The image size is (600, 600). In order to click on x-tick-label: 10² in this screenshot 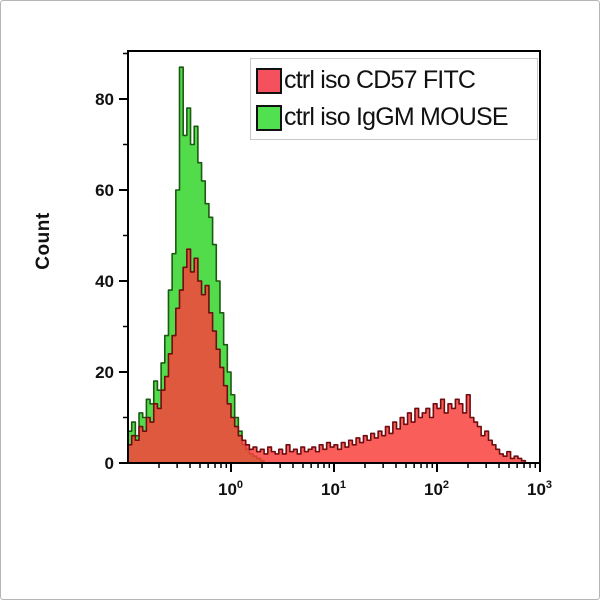, I will do `click(436, 489)`.